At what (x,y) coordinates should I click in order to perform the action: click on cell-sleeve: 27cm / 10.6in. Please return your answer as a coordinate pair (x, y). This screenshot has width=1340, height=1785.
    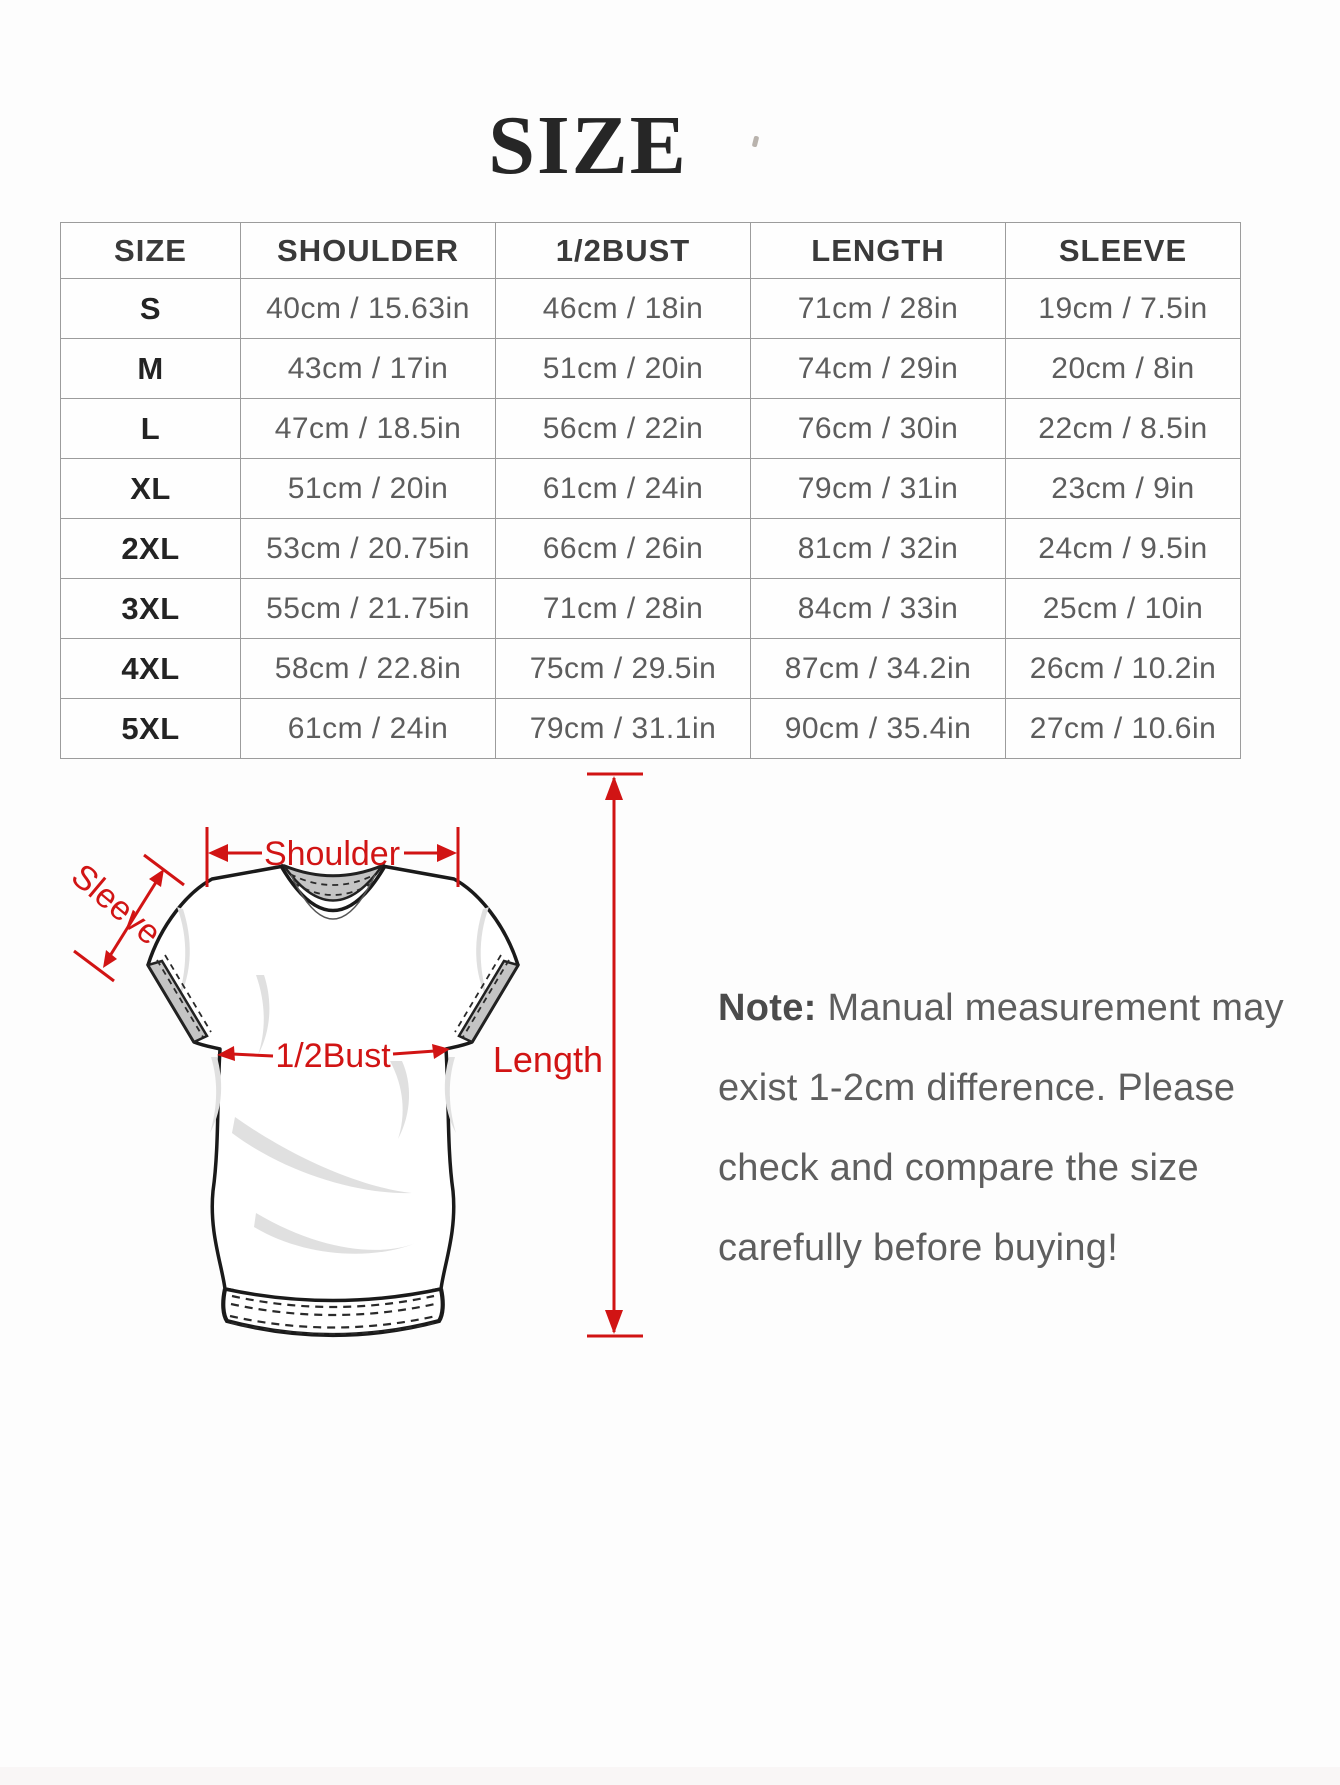
    Looking at the image, I should click on (1123, 728).